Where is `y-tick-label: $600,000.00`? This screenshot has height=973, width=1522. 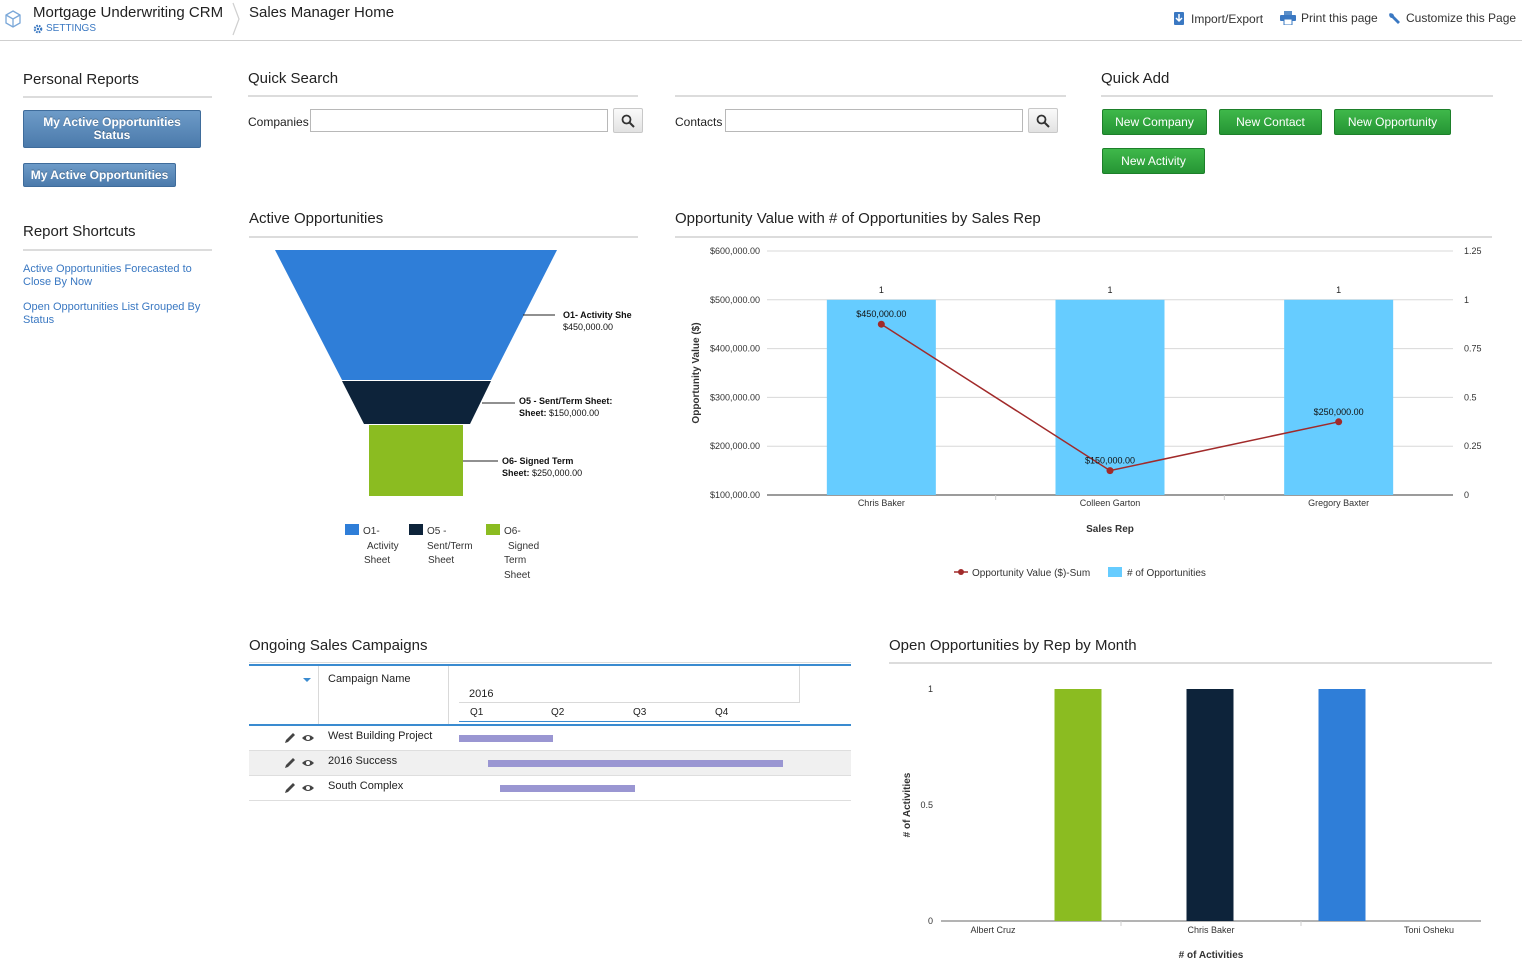 y-tick-label: $600,000.00 is located at coordinates (735, 251).